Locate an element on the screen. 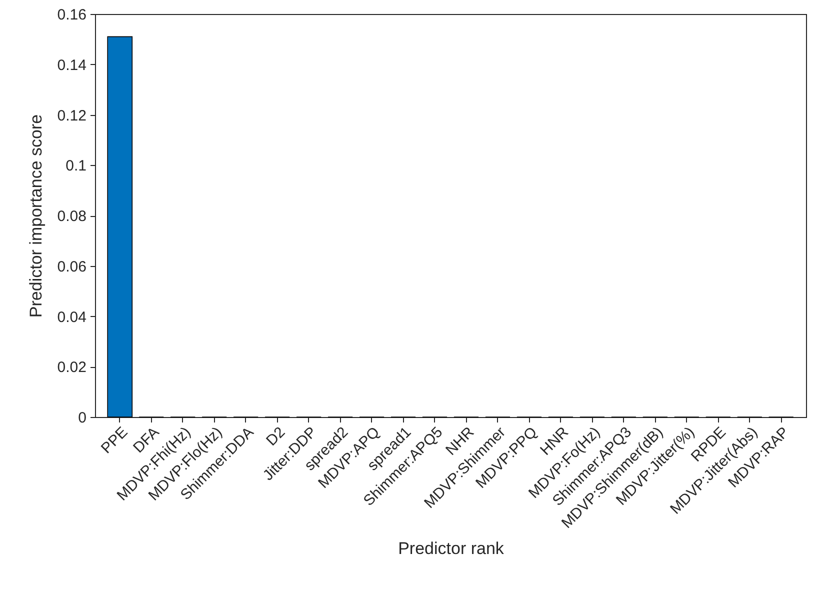 This screenshot has width=815, height=602. y-tick-label: 0.08 is located at coordinates (71, 216).